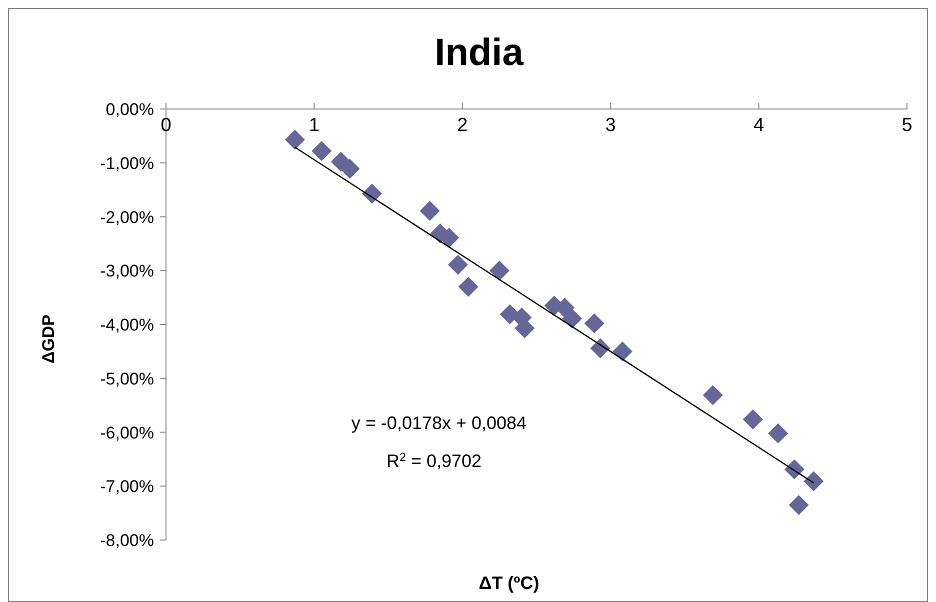 The image size is (936, 602). I want to click on y-tick-label: -7,00%, so click(127, 486).